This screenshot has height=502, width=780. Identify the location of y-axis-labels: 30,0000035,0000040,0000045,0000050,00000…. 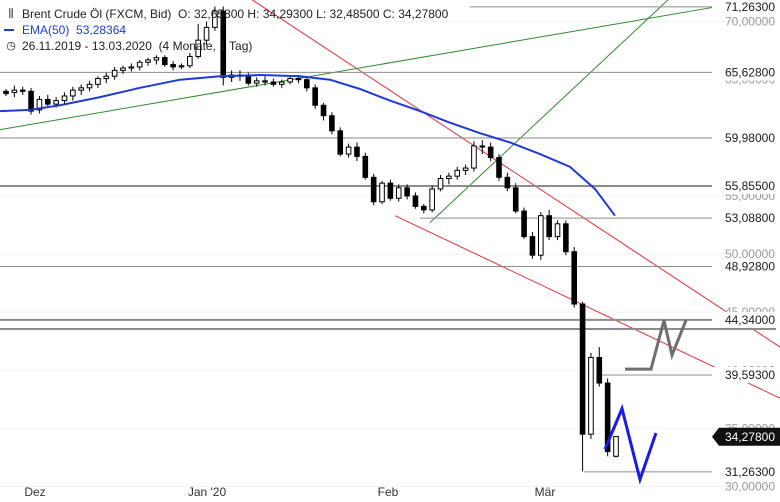
(746, 247).